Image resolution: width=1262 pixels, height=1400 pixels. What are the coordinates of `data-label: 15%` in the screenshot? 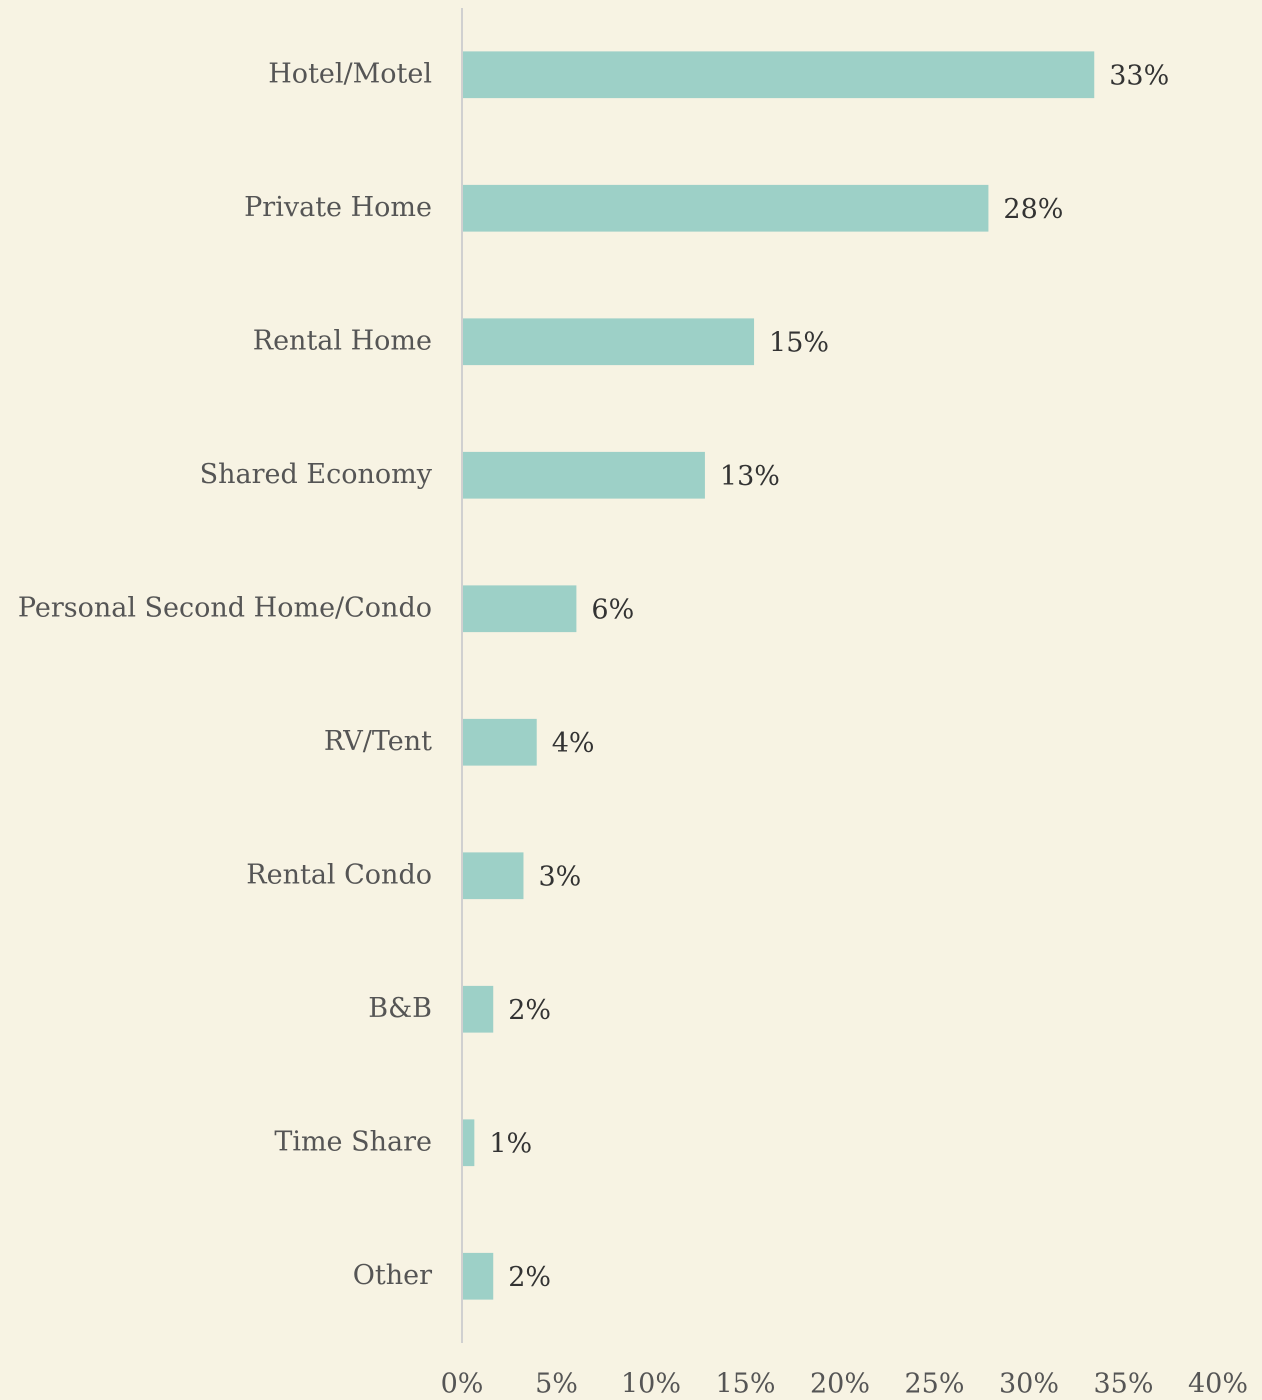 It's located at (799, 342).